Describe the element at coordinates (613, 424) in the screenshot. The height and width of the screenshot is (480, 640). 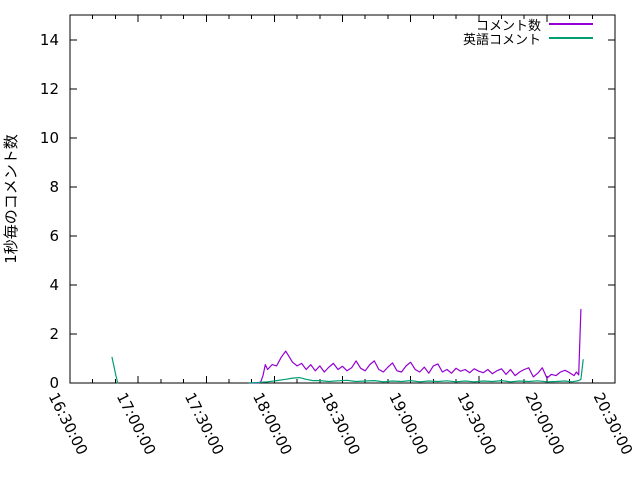
I see `x-tick-label: 20:30:00` at that location.